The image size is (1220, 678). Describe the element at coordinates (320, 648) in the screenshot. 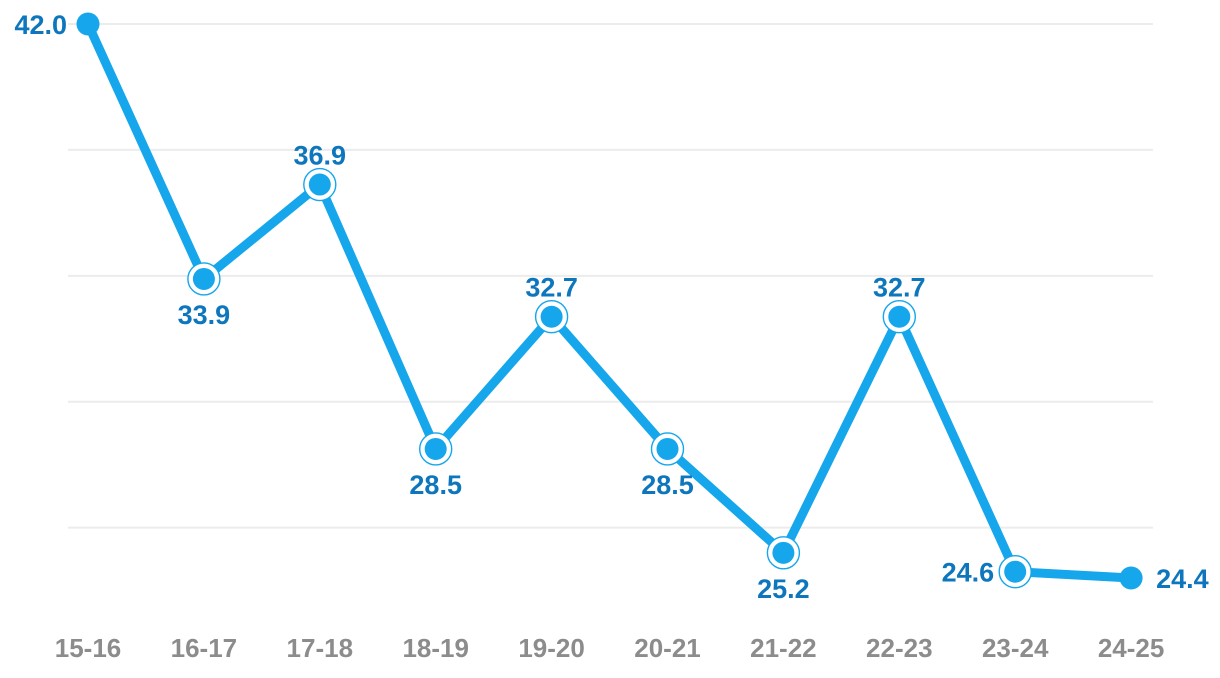

I see `x-tick-label: 17-18` at that location.